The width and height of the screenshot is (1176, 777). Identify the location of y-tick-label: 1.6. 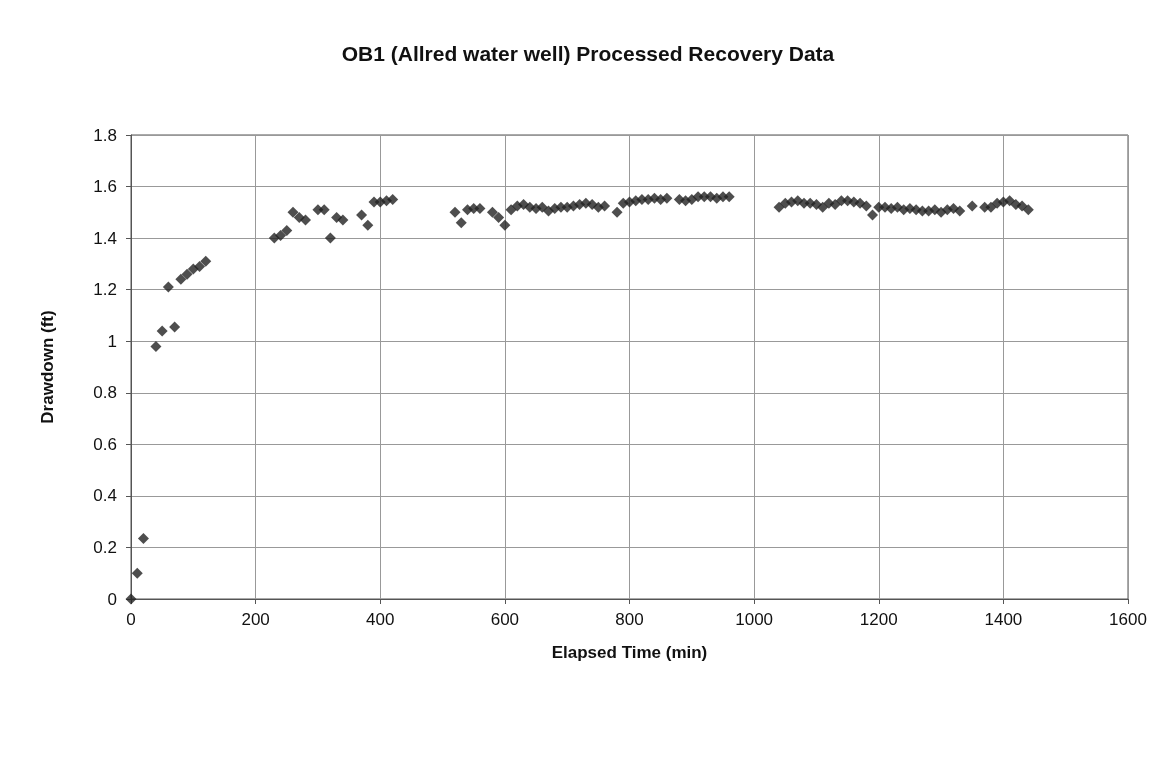
(105, 187).